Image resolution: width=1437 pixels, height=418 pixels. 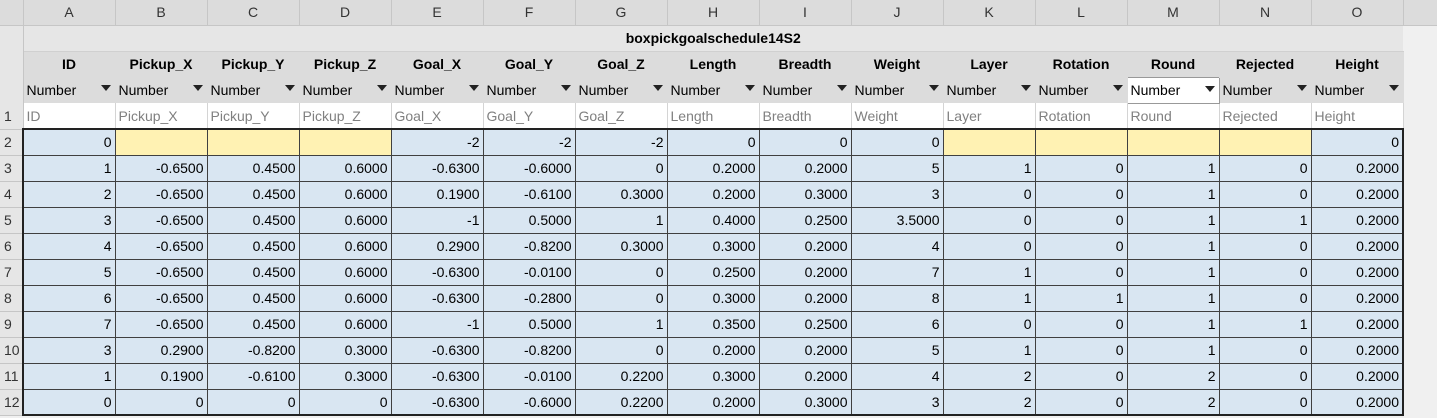 What do you see at coordinates (1265, 90) in the screenshot?
I see `type-dropdown-n: Number` at bounding box center [1265, 90].